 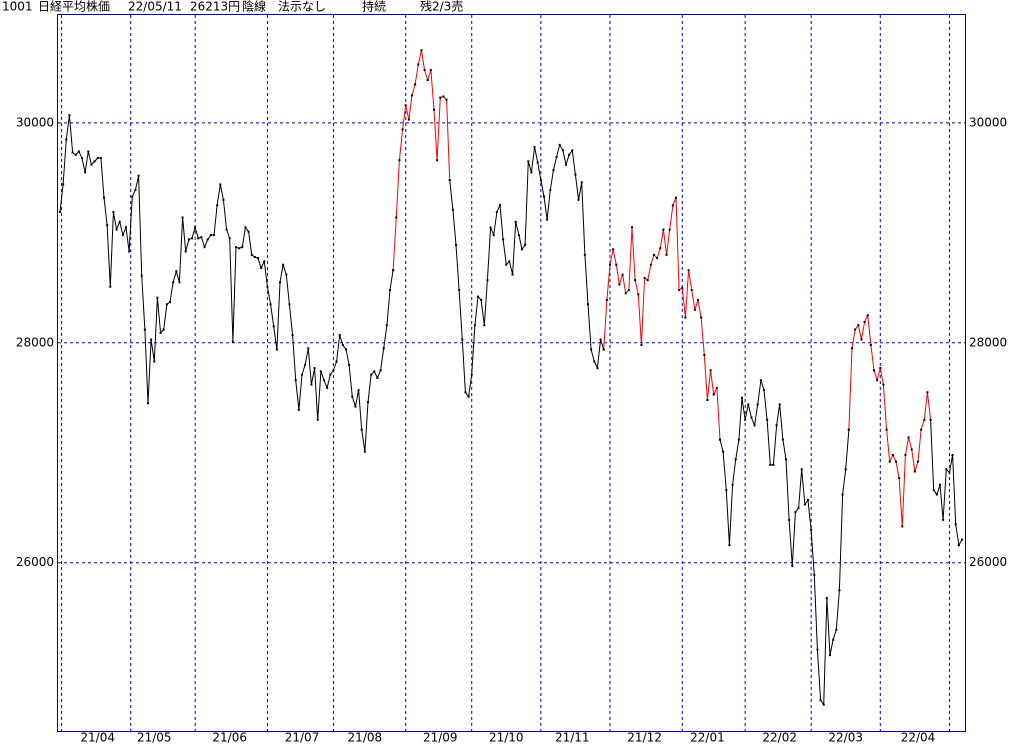 I want to click on header-item: 1001, so click(x=17, y=7).